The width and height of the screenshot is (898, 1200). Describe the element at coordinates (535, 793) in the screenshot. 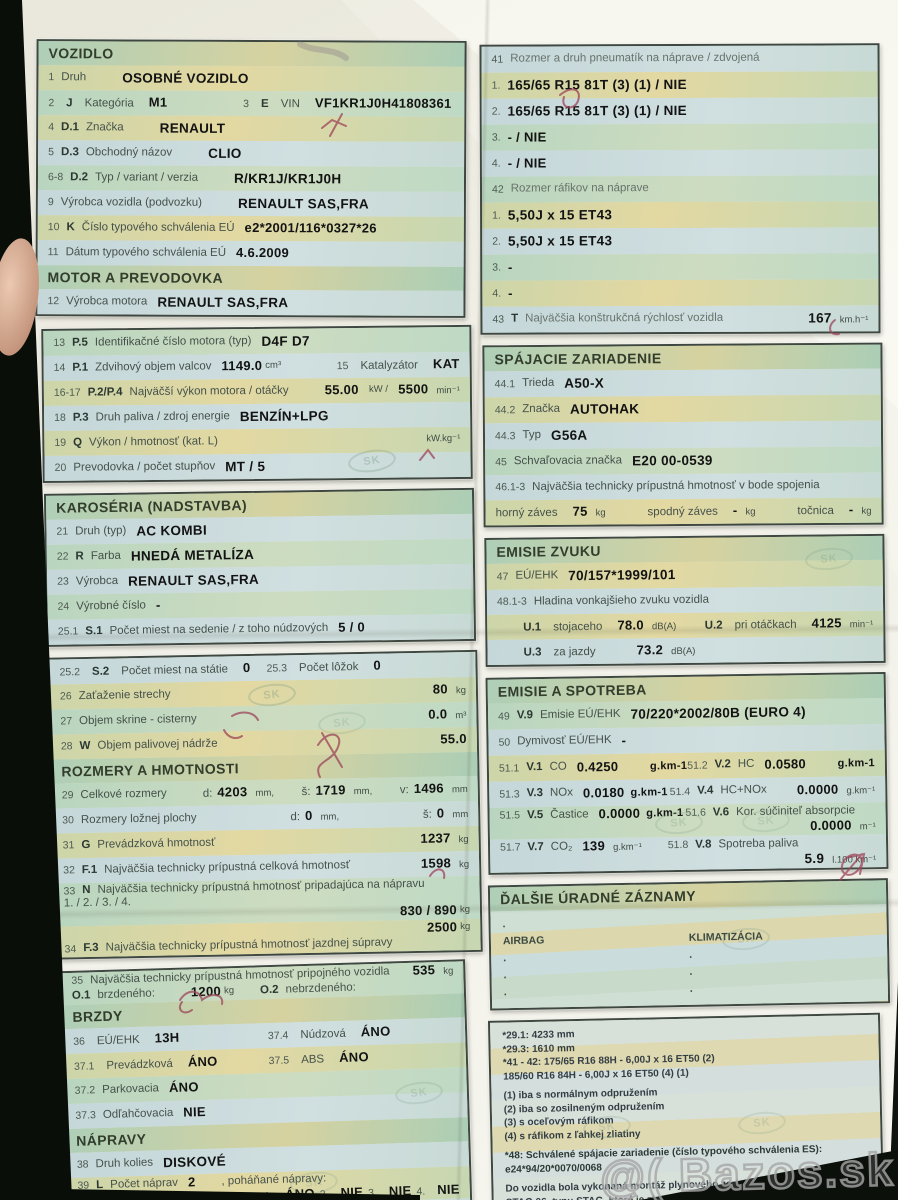

I see `field-code: V.3` at that location.